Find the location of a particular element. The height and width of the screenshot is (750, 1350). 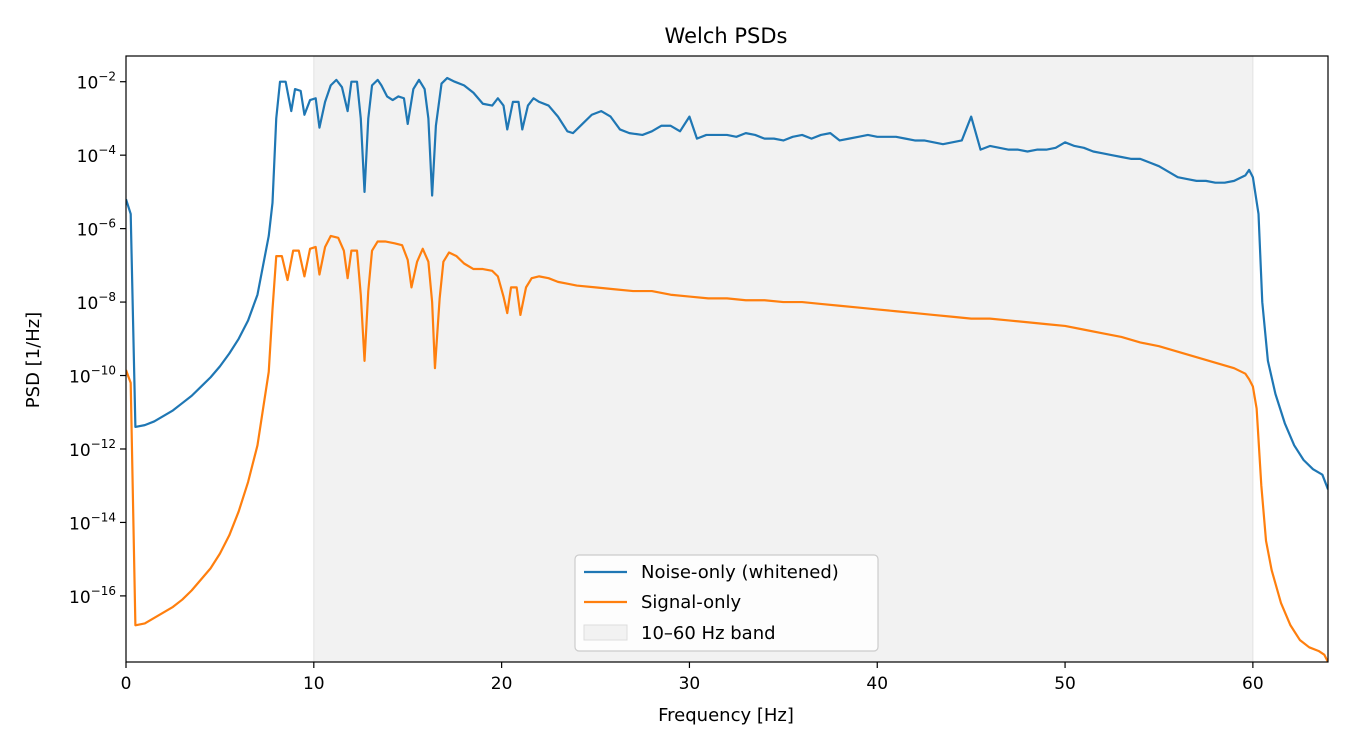

x-tick-label: 60 is located at coordinates (1253, 684).